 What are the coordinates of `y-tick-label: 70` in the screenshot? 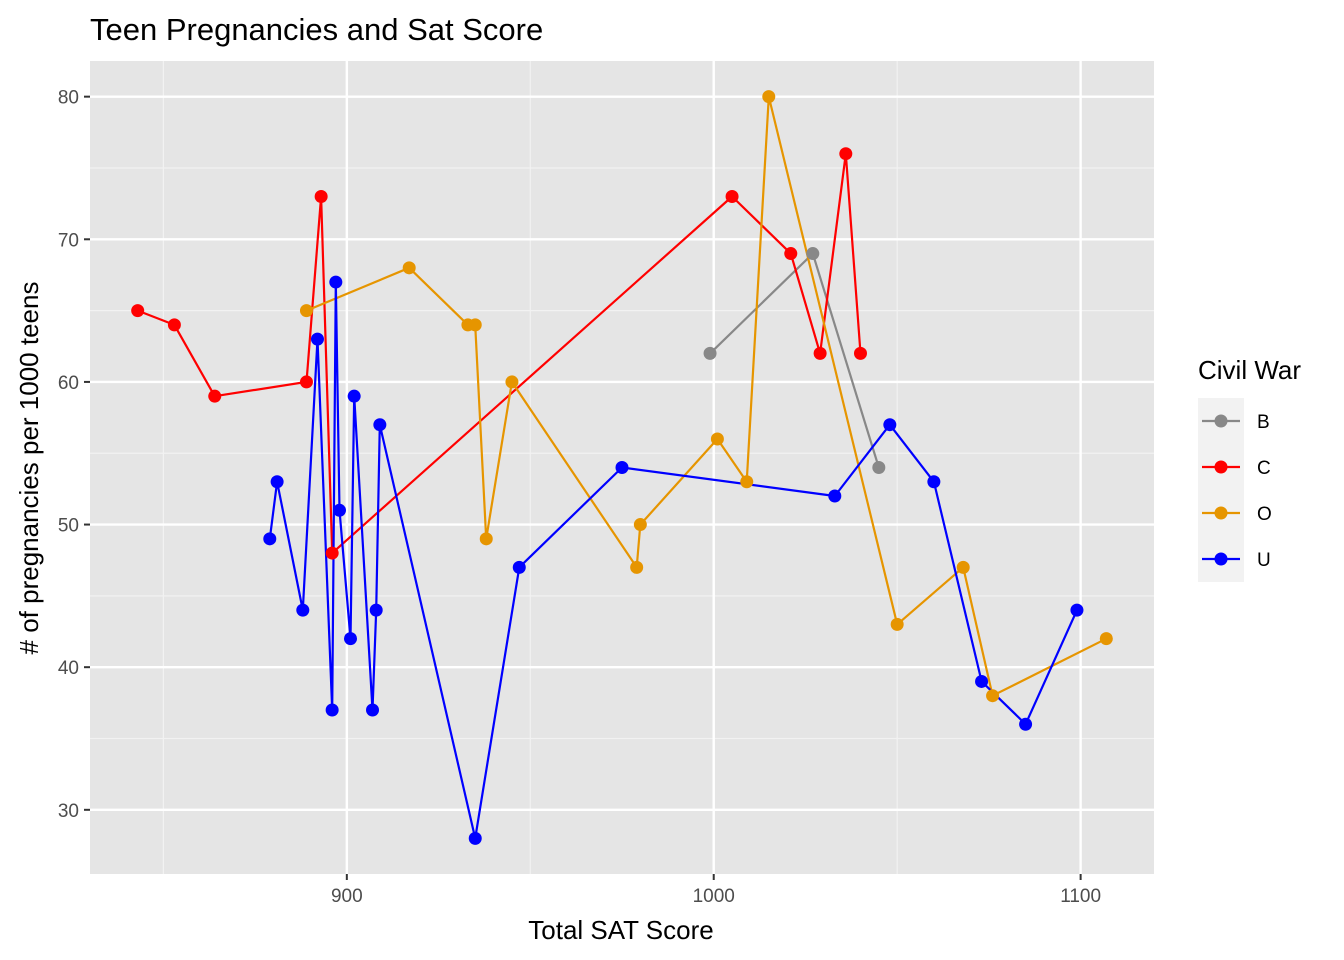 It's located at (68, 240).